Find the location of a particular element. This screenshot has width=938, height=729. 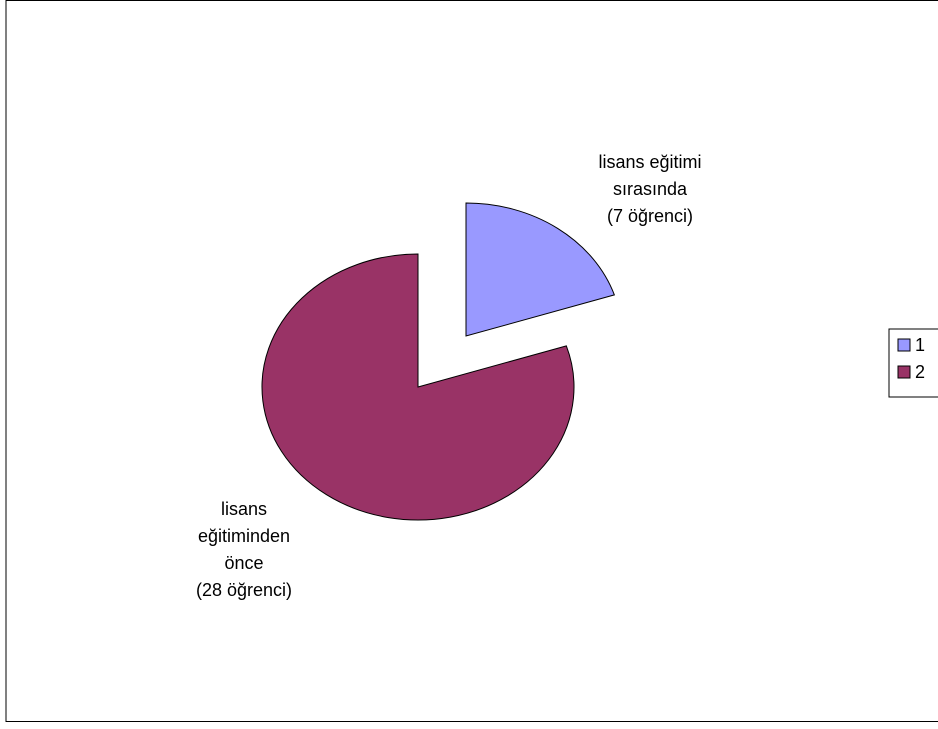

data-label-1-line-2: sırasında is located at coordinates (650, 189).